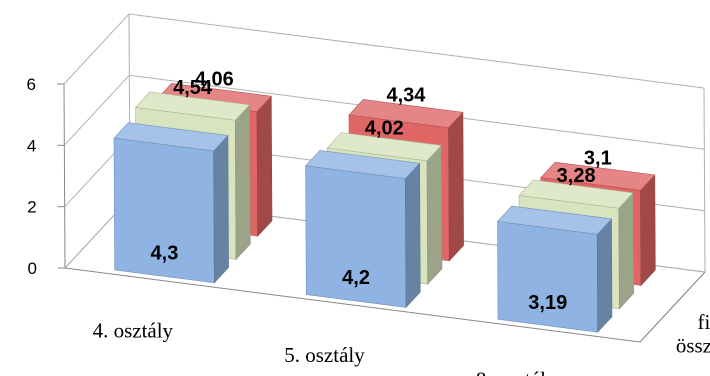  I want to click on bar-value-label: 4,2, so click(356, 278).